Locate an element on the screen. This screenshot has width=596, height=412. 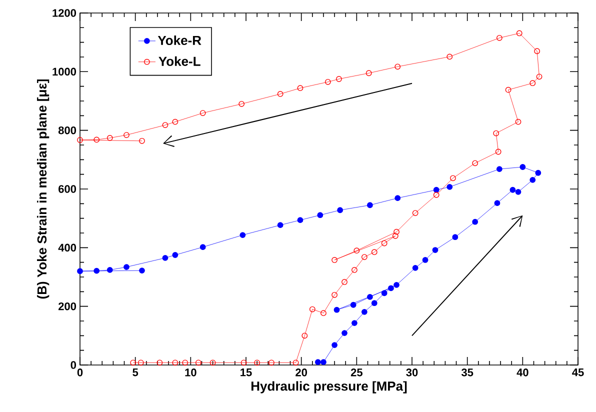
y-tick-label: 1200 is located at coordinates (64, 13).